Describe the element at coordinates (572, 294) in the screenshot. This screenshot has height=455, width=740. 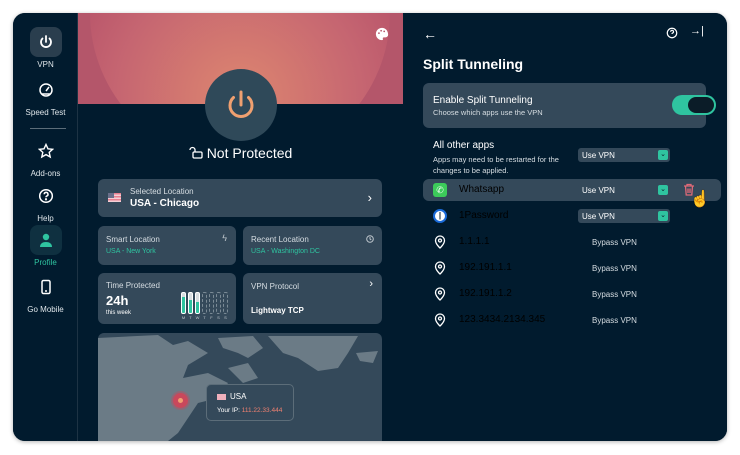
I see `app-row: 192.191.1.2 Bypass VPN` at that location.